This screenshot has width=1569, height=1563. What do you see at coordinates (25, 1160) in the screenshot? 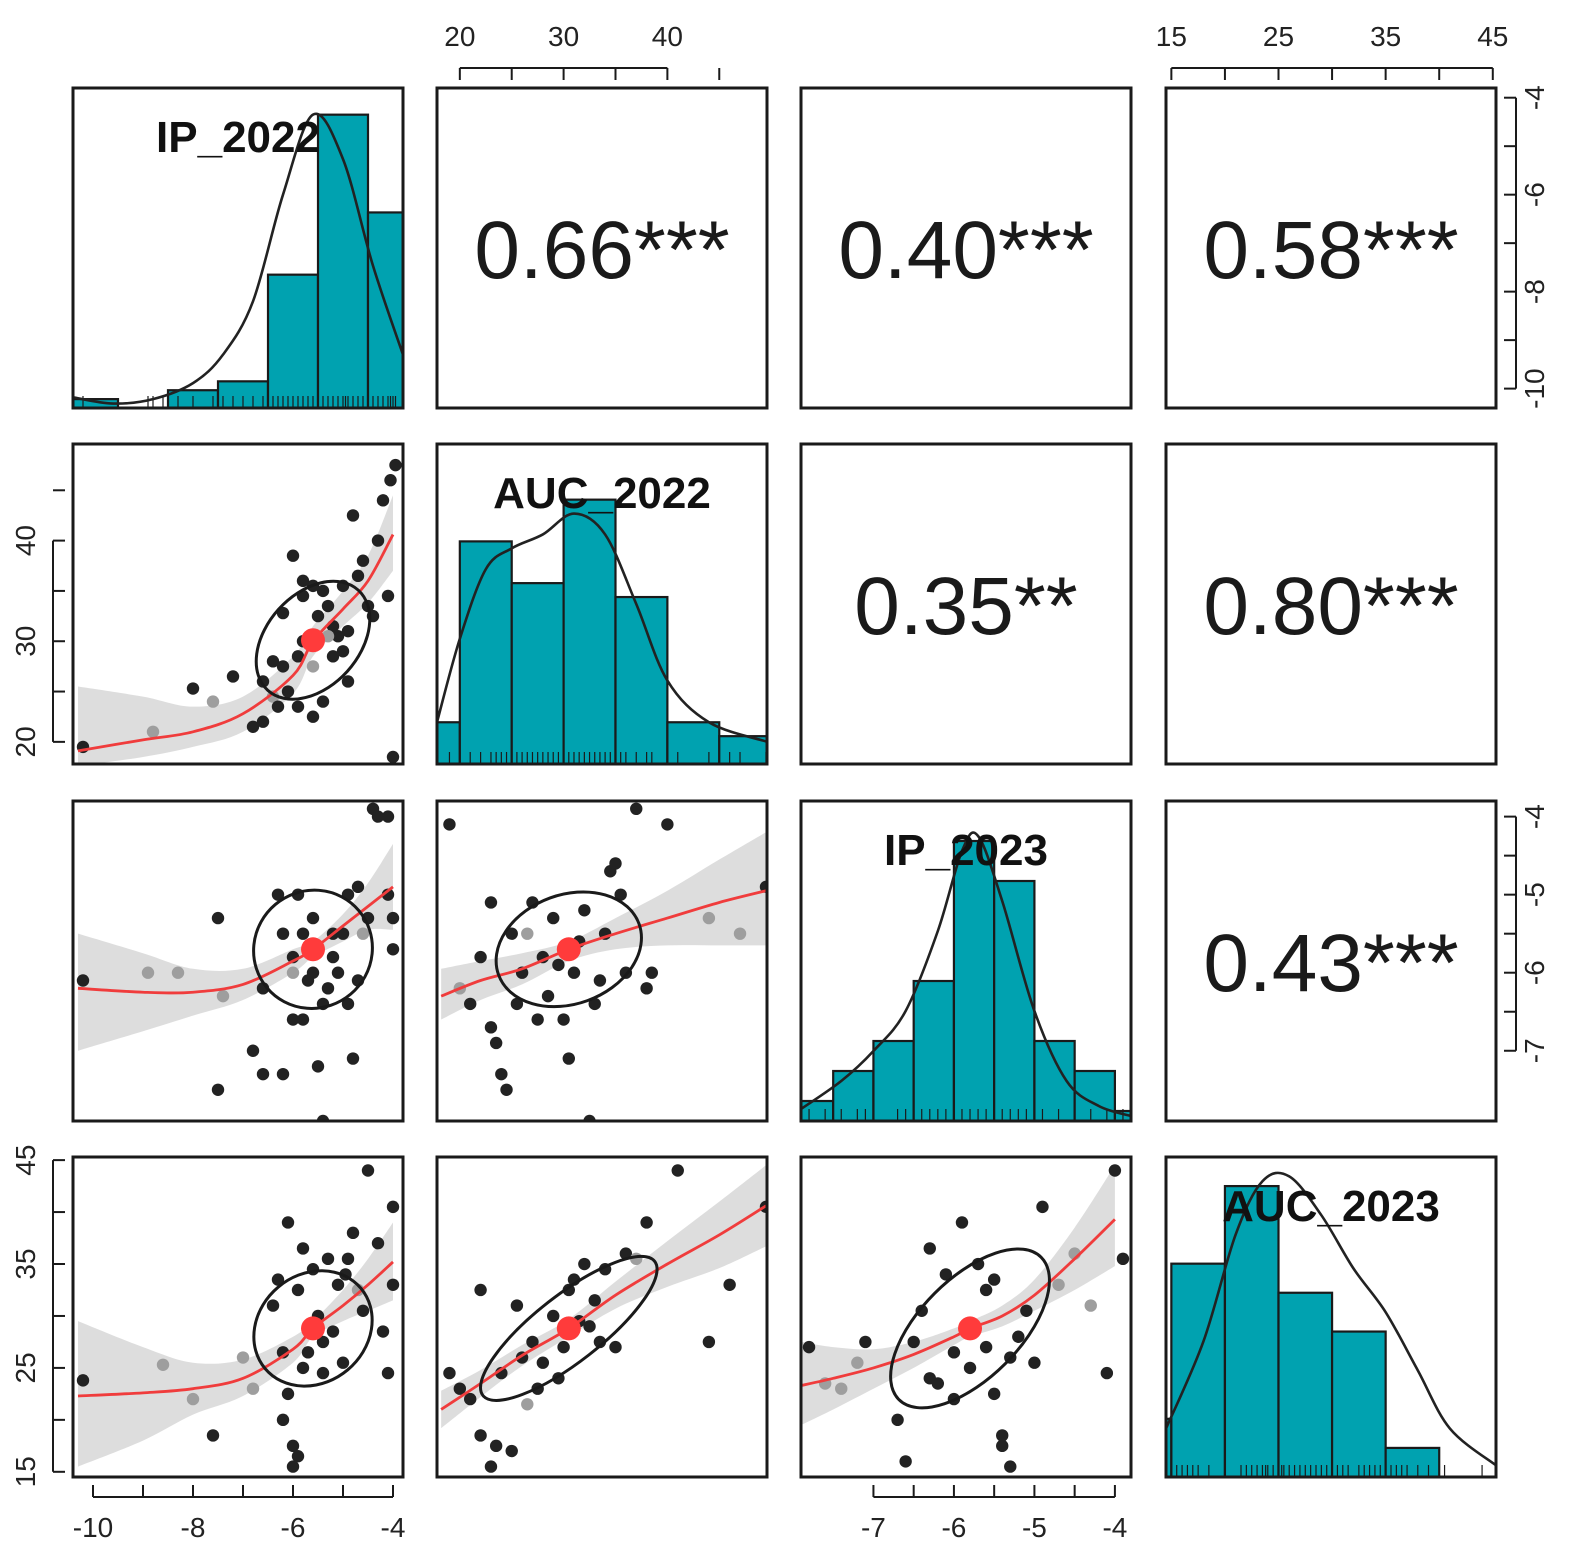
I see `left-axis-label: 45` at bounding box center [25, 1160].